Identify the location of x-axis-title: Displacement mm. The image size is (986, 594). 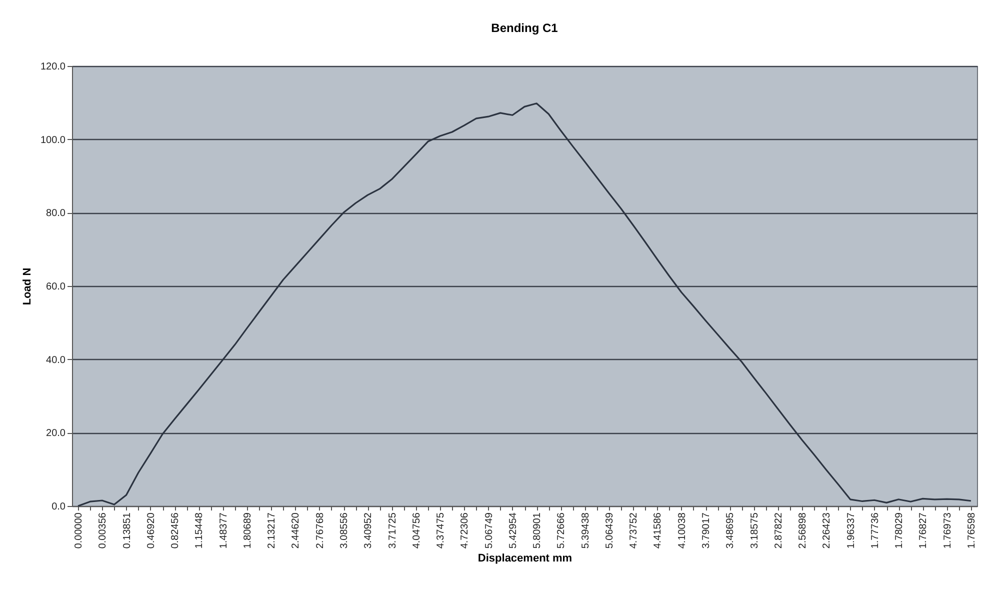
(525, 558).